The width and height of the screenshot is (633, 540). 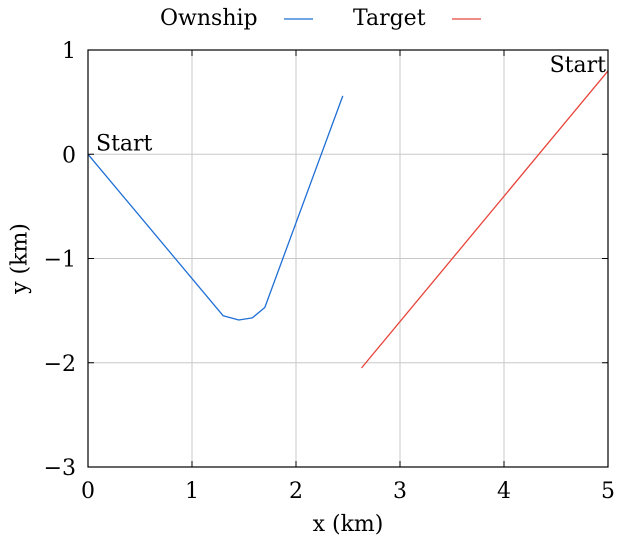 I want to click on x-axis-label: x (km), so click(x=348, y=524).